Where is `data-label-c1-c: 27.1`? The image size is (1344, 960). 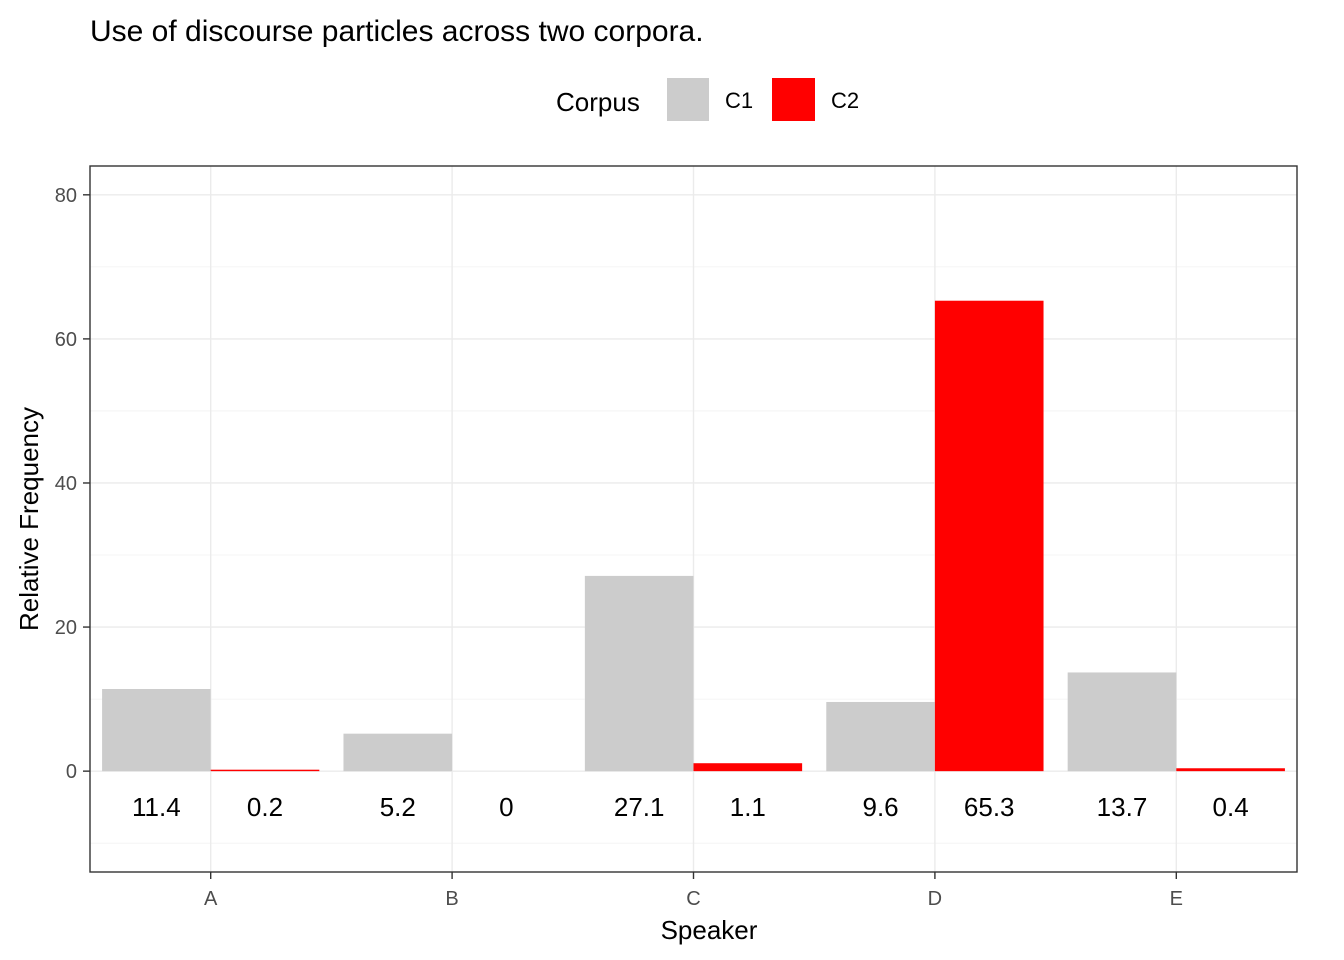 data-label-c1-c: 27.1 is located at coordinates (639, 807).